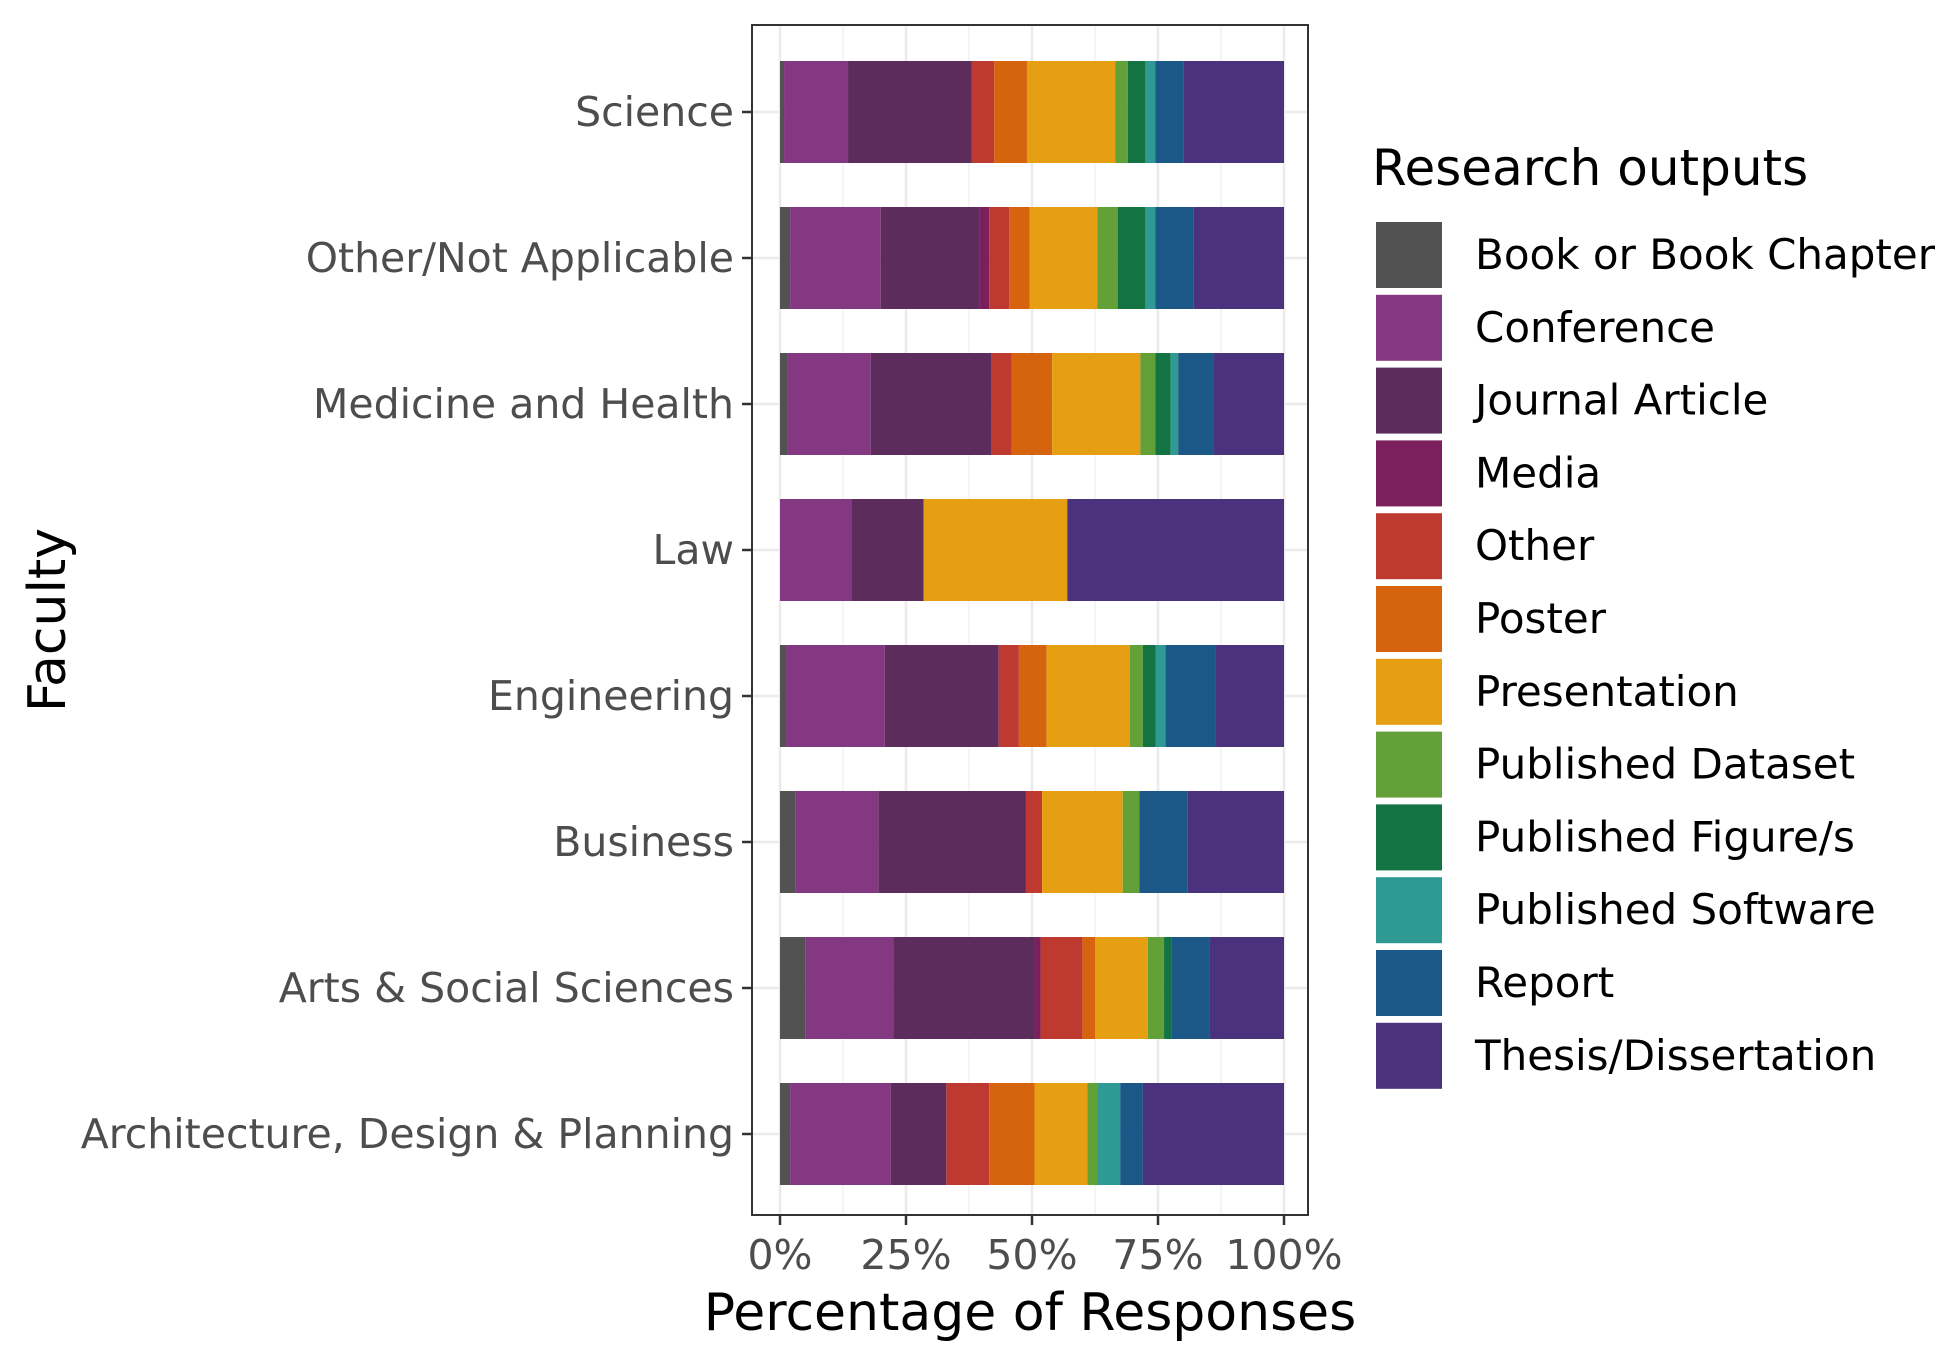 The image size is (1950, 1350). I want to click on legend-label: Journal Article, so click(1620, 400).